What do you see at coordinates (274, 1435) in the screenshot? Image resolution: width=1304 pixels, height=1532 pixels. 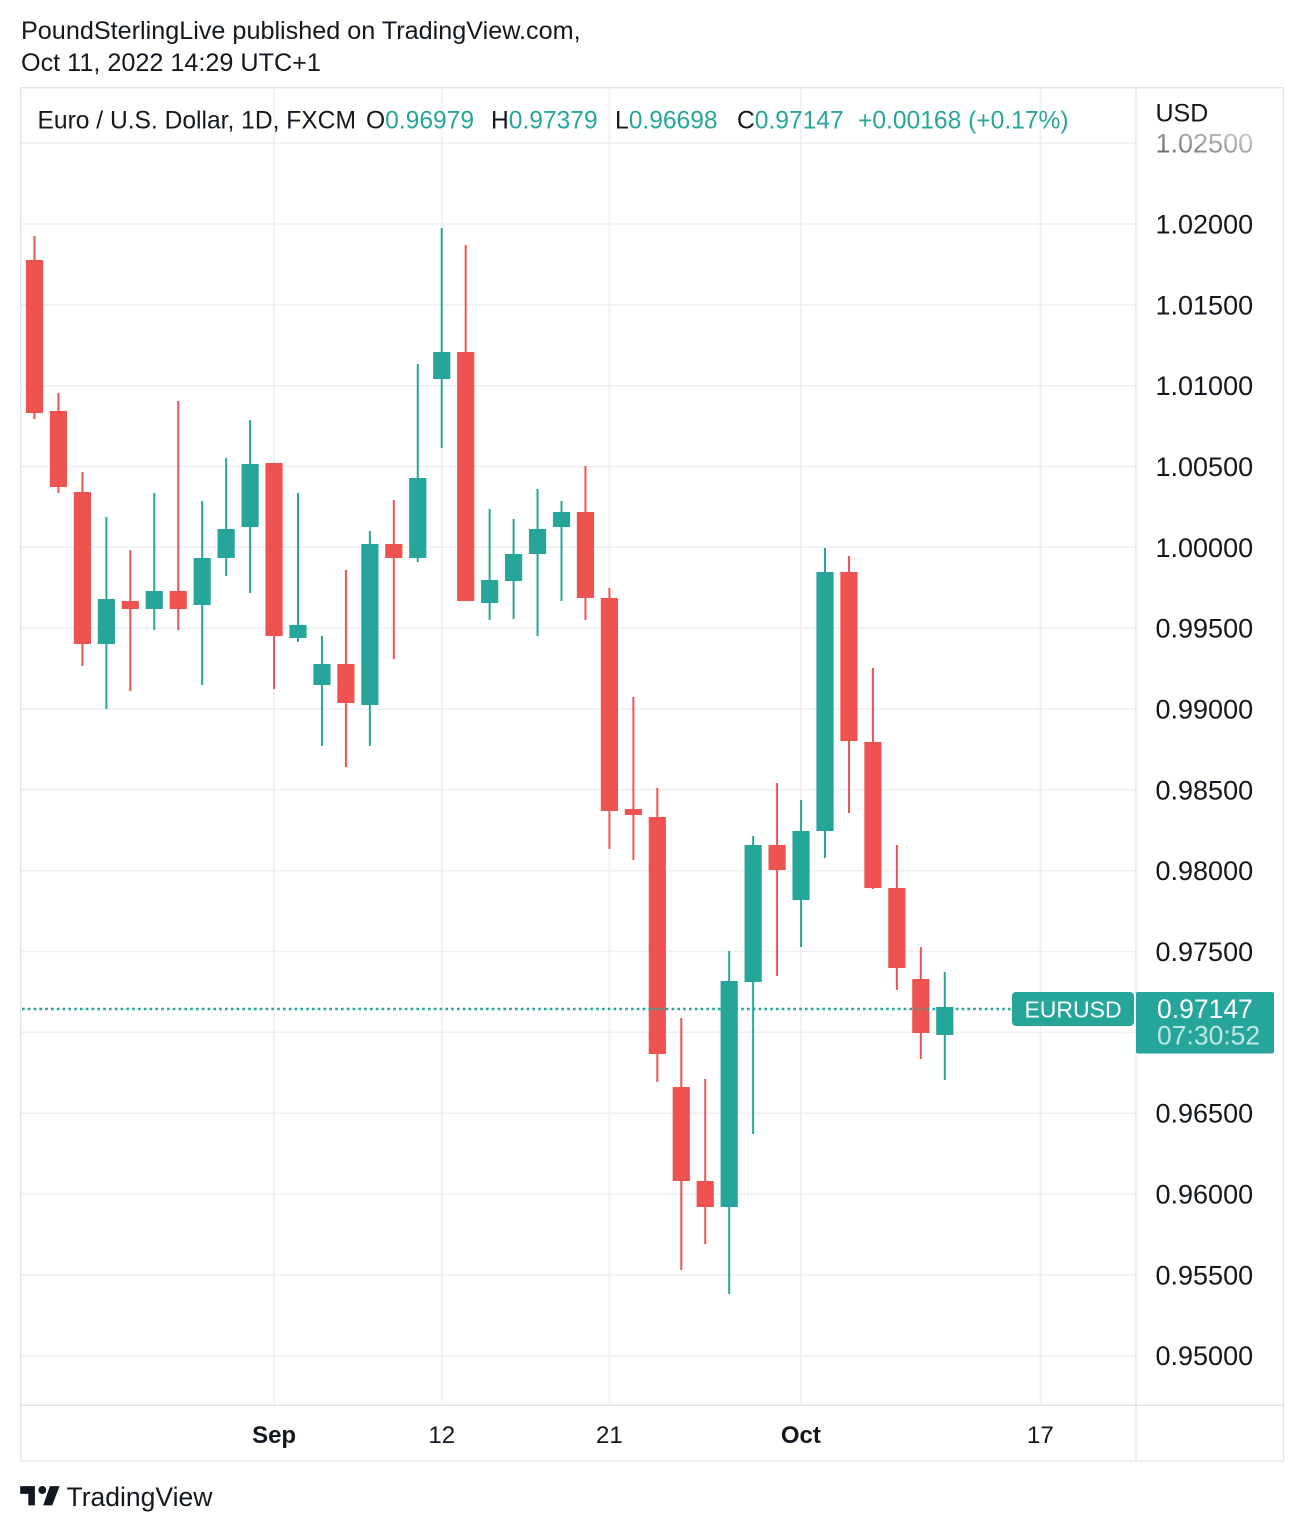 I see `svg-text: Sep` at bounding box center [274, 1435].